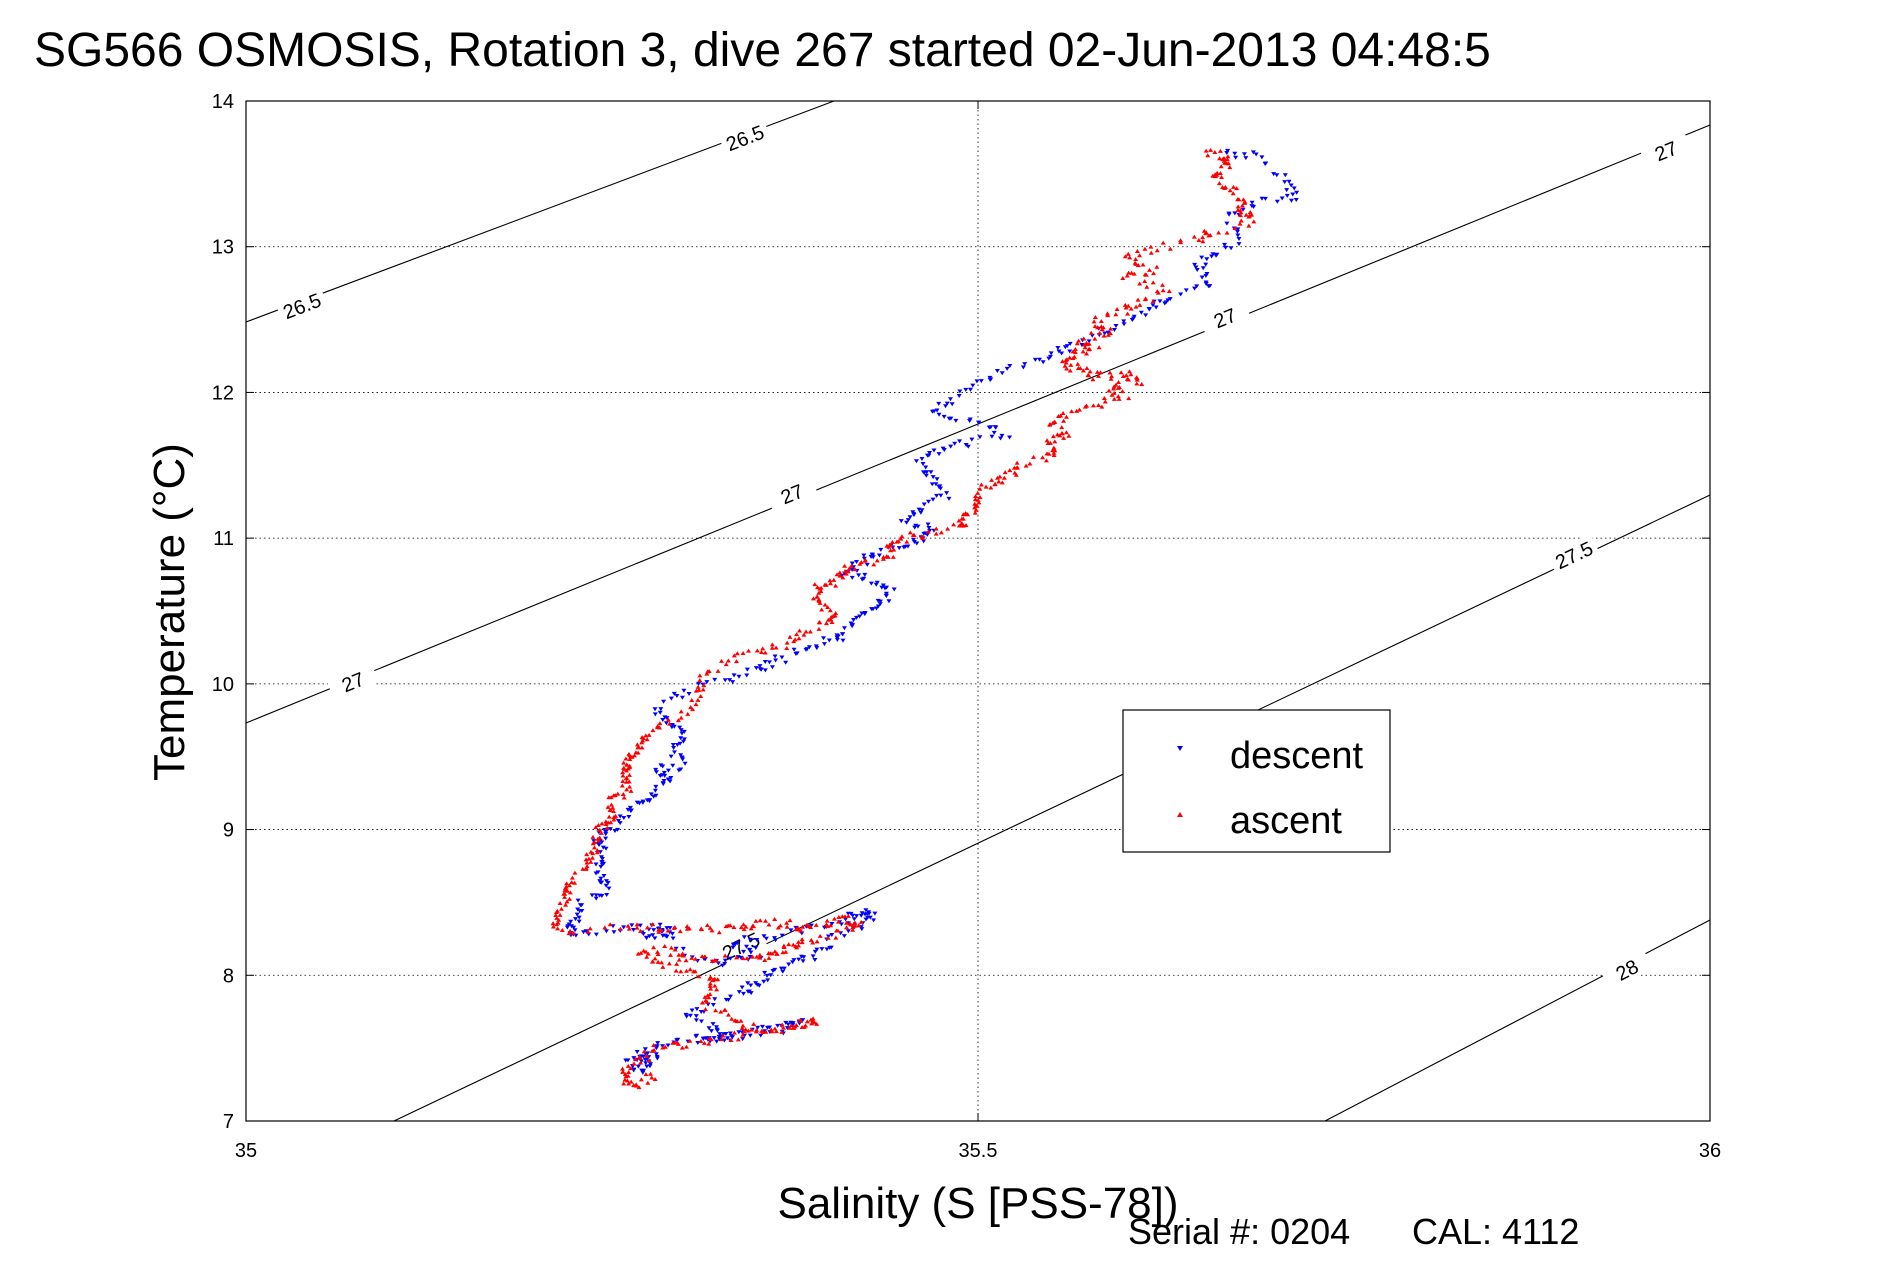 This screenshot has height=1262, width=1891. Describe the element at coordinates (1710, 1151) in the screenshot. I see `x-tick-label: 36` at that location.